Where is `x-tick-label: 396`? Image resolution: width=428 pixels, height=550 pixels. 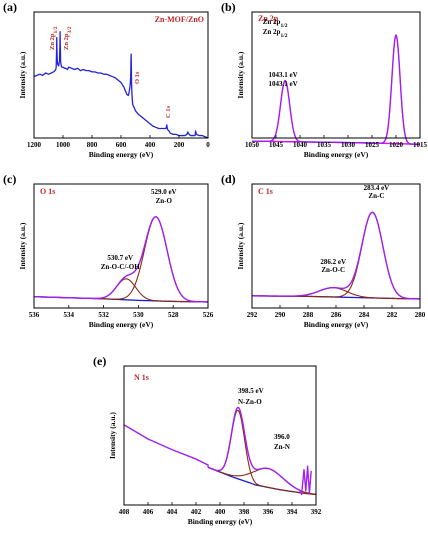
x-tick-label: 396 is located at coordinates (268, 512).